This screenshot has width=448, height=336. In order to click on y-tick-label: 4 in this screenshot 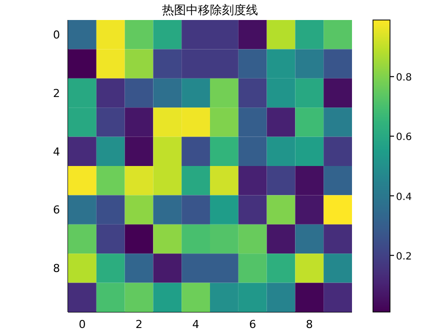, I will do `click(56, 151)`.